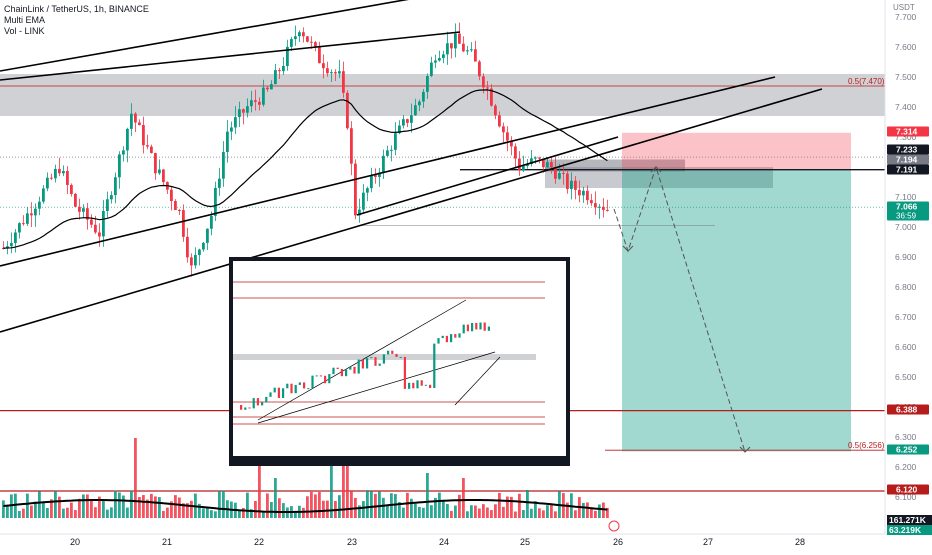 The width and height of the screenshot is (932, 555). What do you see at coordinates (906, 77) in the screenshot?
I see `y-tick-label: 7.500` at bounding box center [906, 77].